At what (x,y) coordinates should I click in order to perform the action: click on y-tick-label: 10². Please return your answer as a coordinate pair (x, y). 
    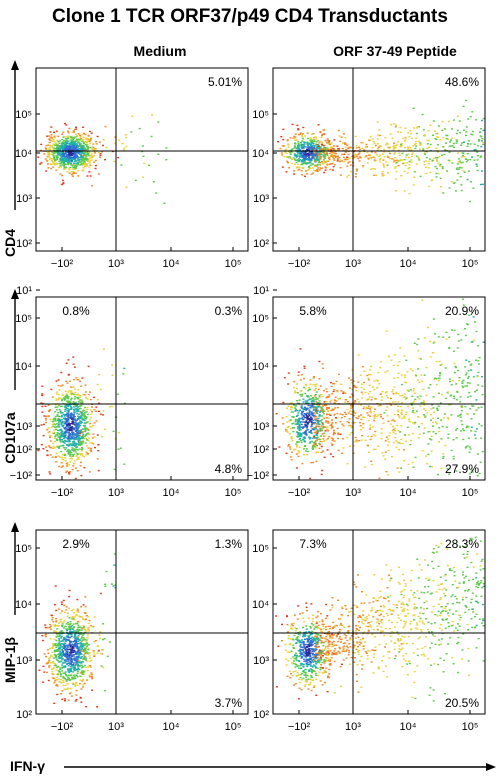
    Looking at the image, I should click on (261, 244).